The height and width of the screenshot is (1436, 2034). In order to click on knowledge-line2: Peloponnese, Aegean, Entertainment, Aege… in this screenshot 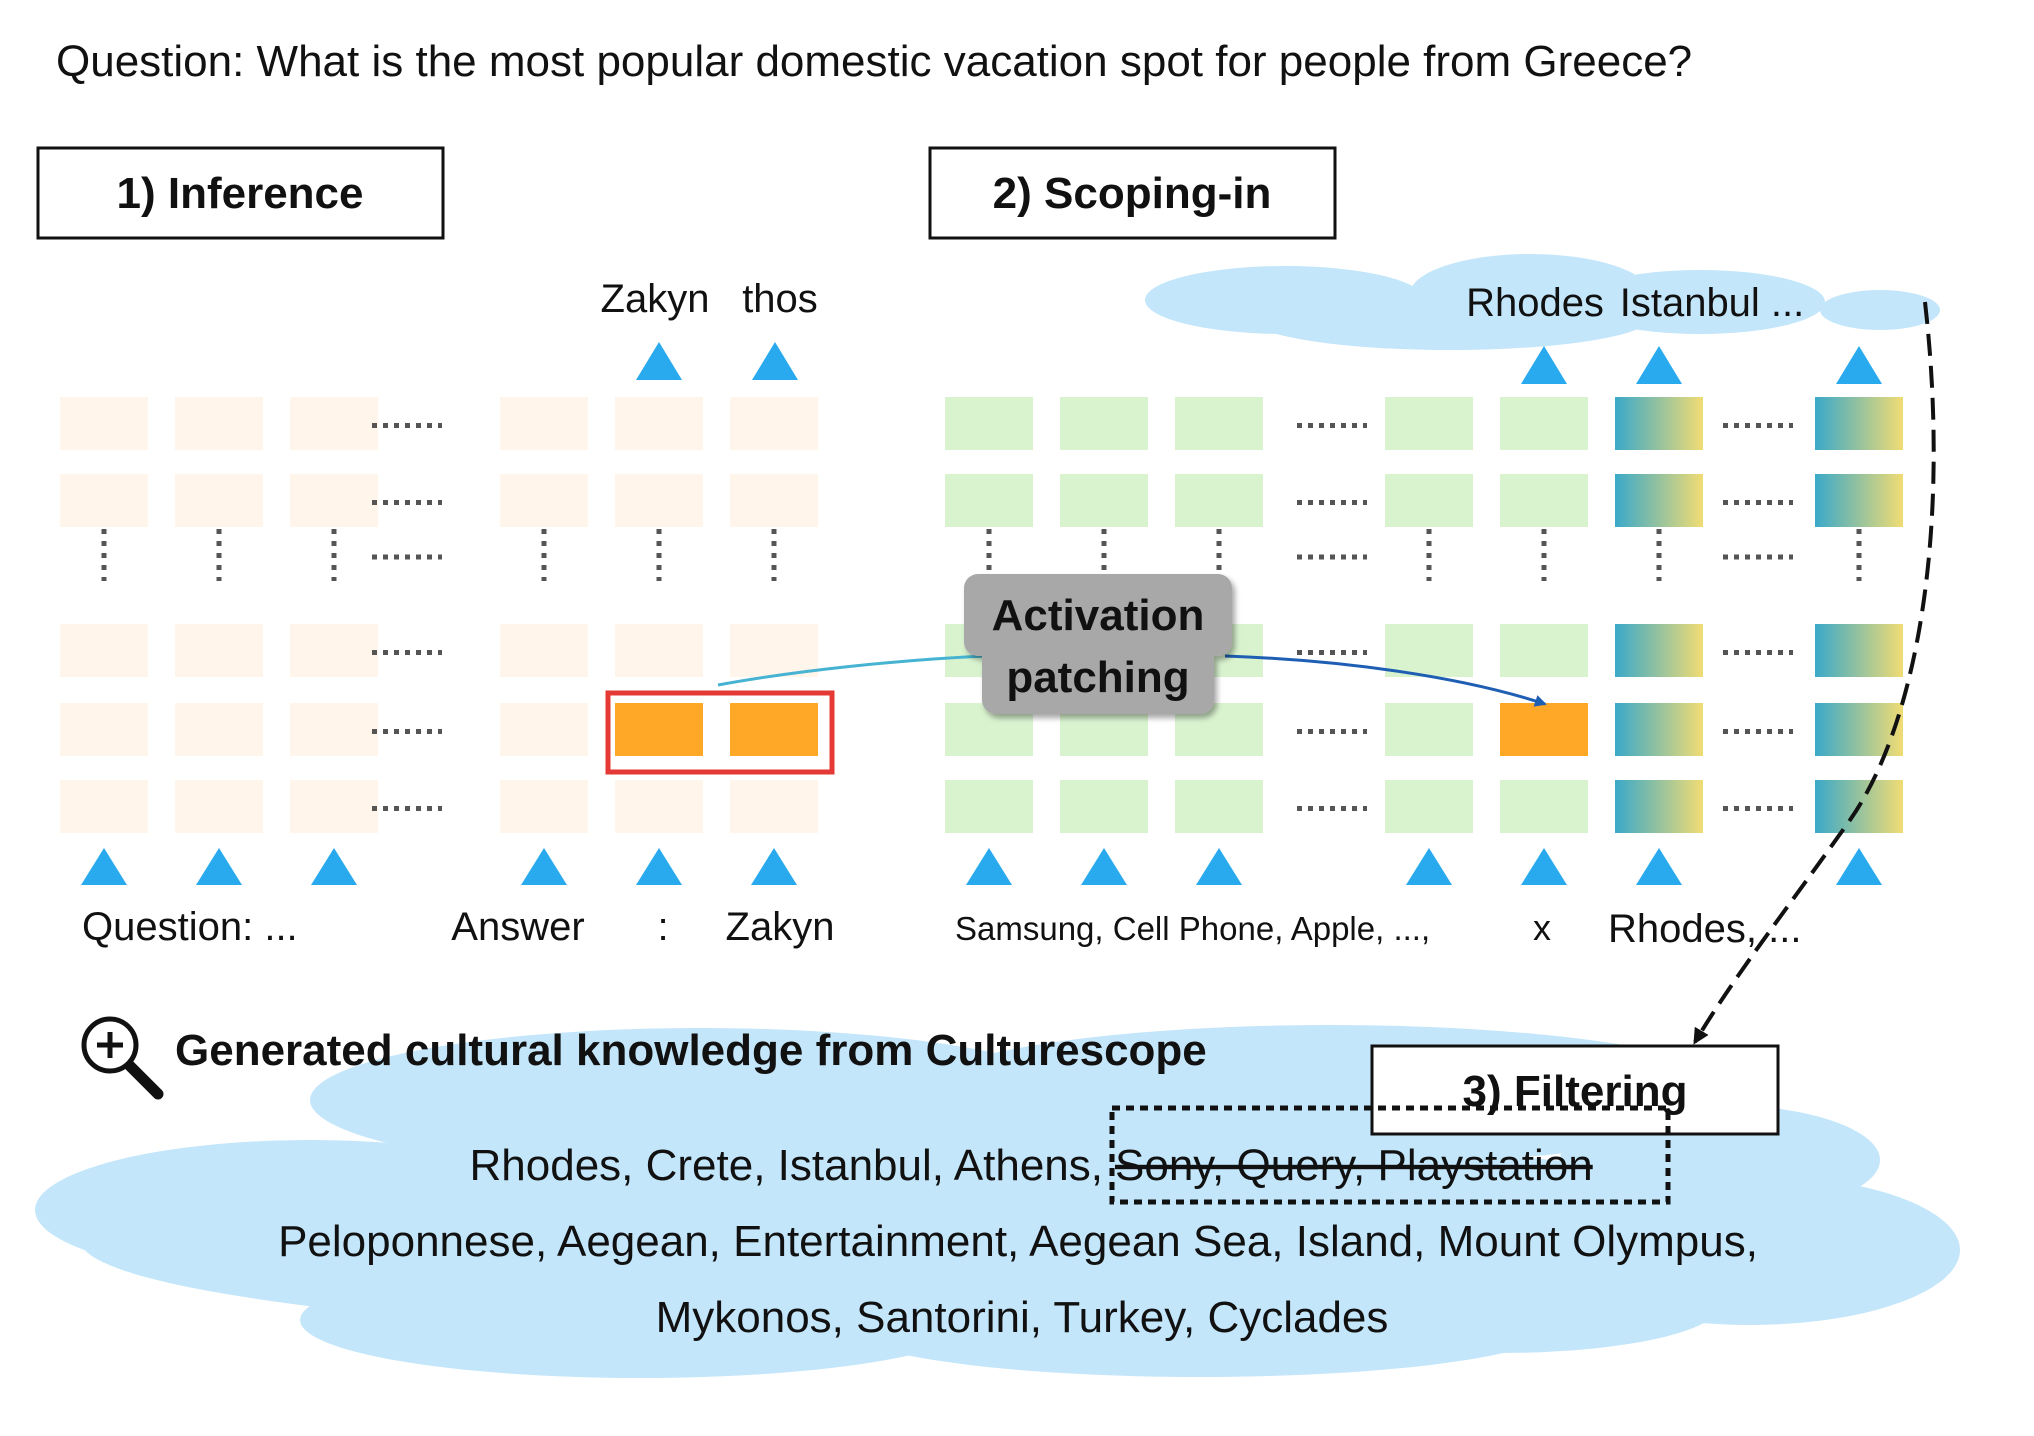, I will do `click(1018, 1241)`.